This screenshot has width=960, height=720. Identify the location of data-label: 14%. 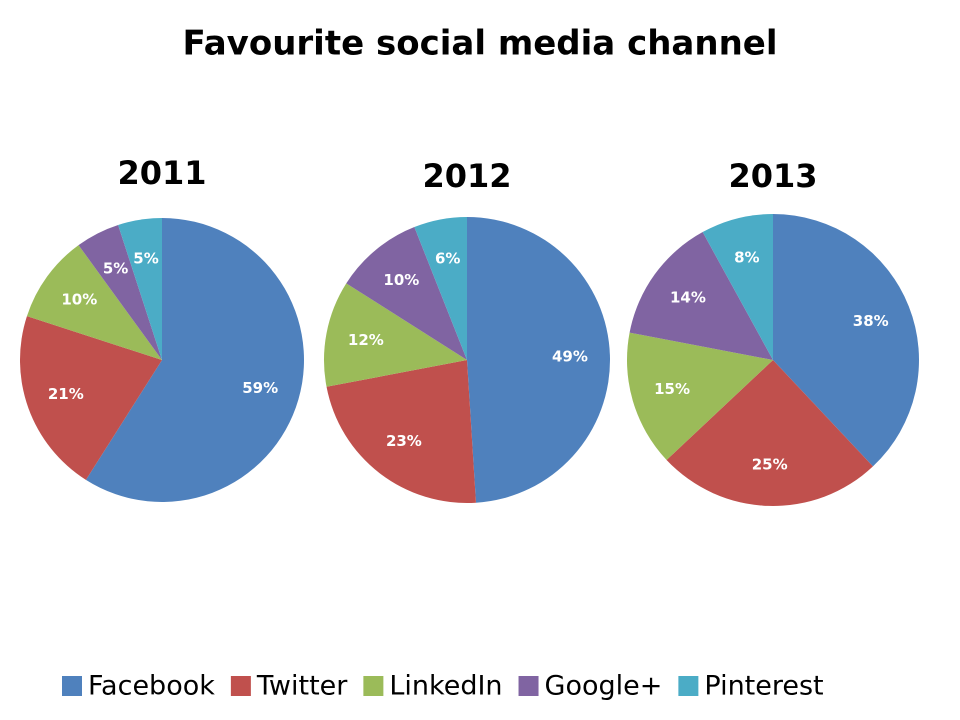
(688, 298).